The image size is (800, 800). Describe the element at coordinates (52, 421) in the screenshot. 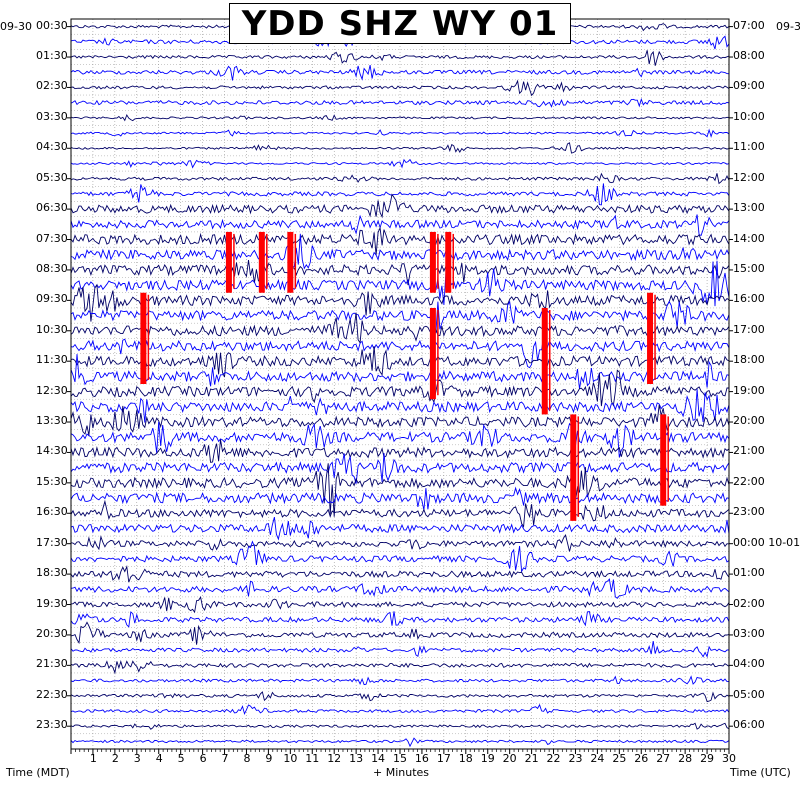

I see `left-hour-label: 13:30` at that location.